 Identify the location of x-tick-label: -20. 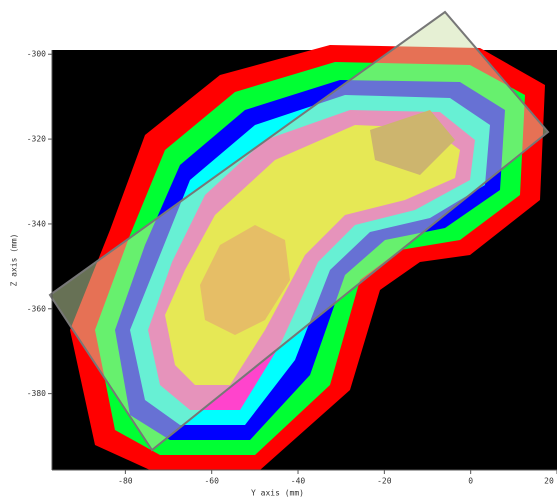
(384, 481).